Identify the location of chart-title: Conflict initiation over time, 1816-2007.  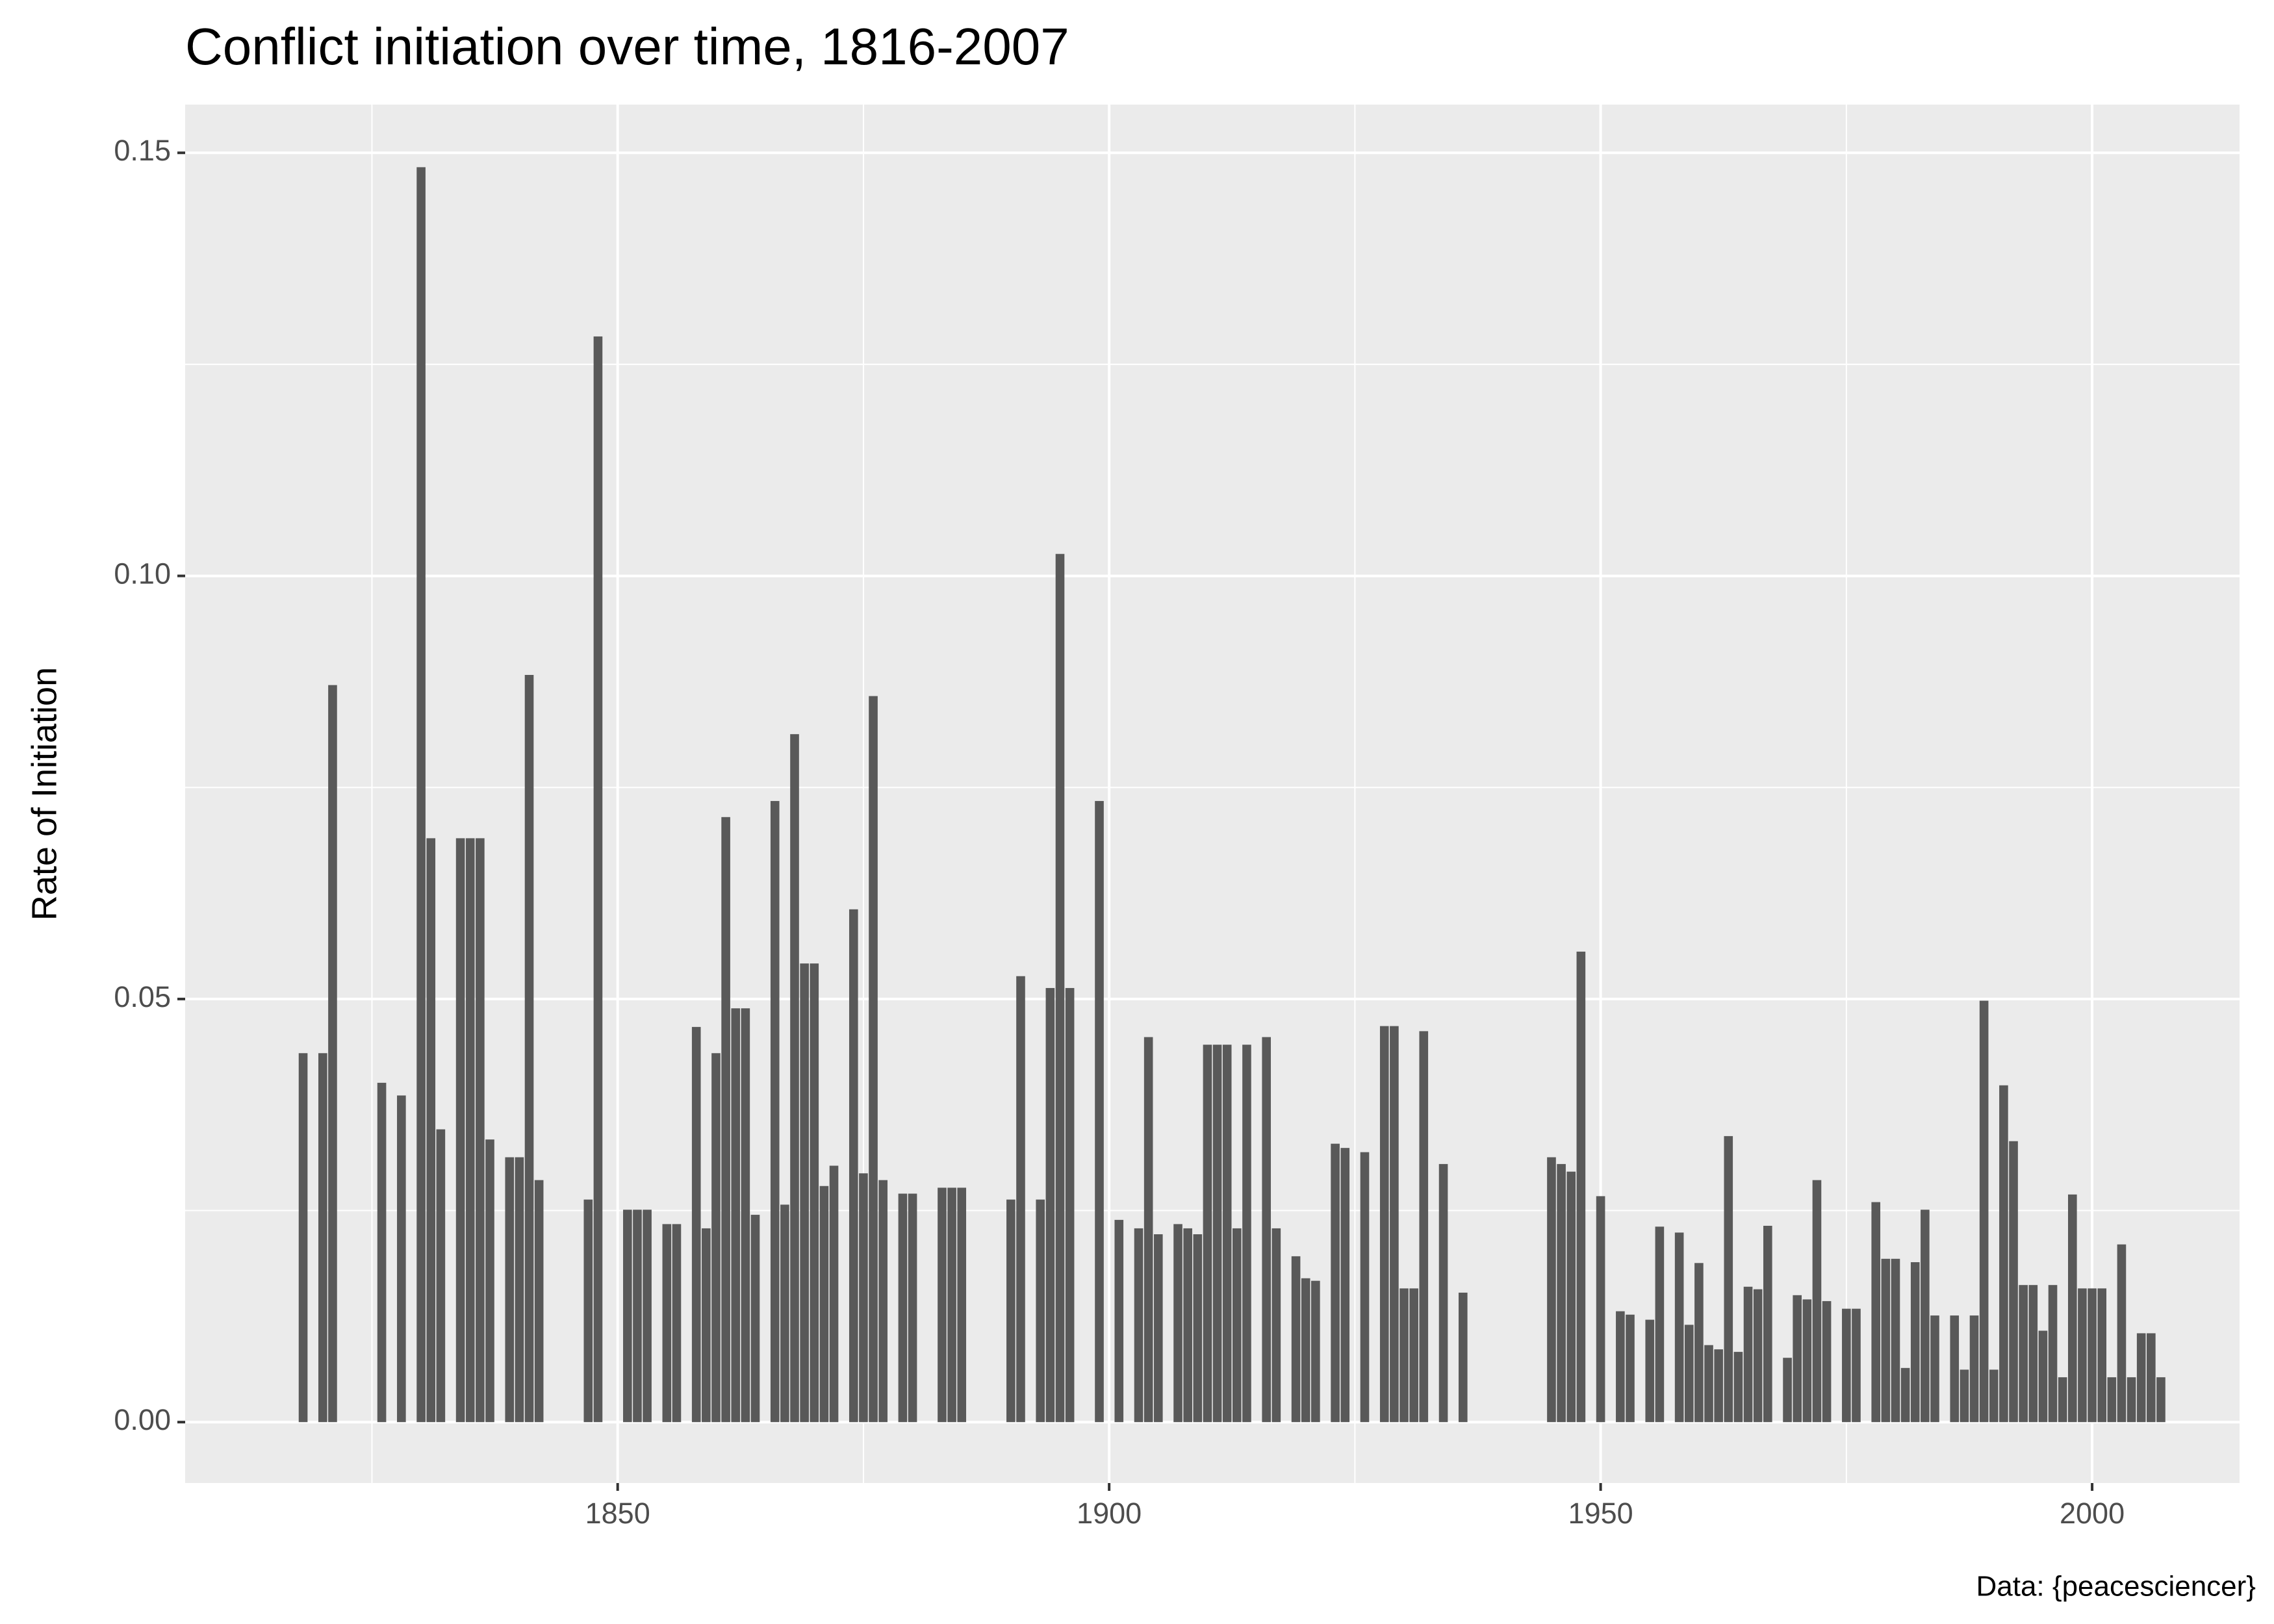
(627, 46).